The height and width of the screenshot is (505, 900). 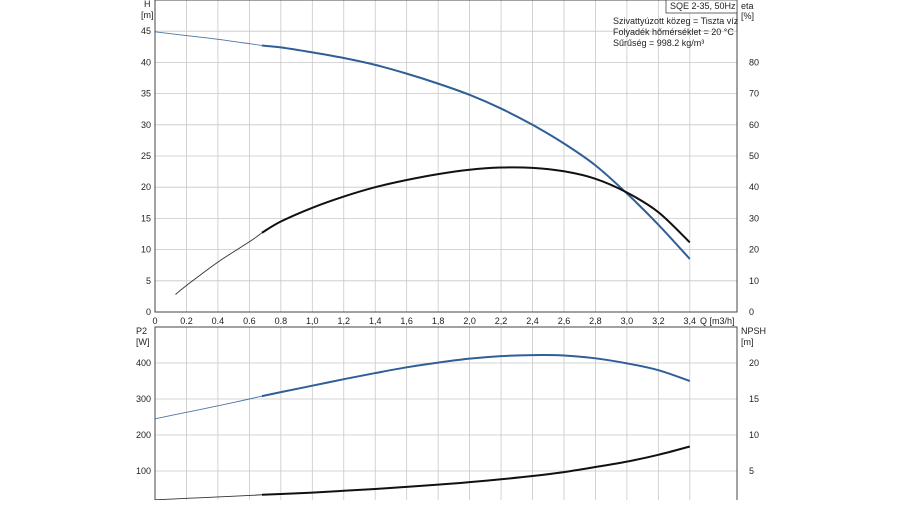 What do you see at coordinates (146, 62) in the screenshot?
I see `head-tick-label: 40` at bounding box center [146, 62].